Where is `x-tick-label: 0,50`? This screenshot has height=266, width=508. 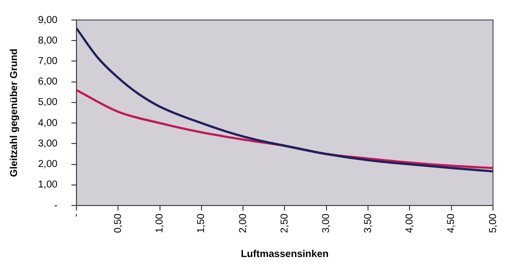 x-tick-label: 0,50 is located at coordinates (118, 223).